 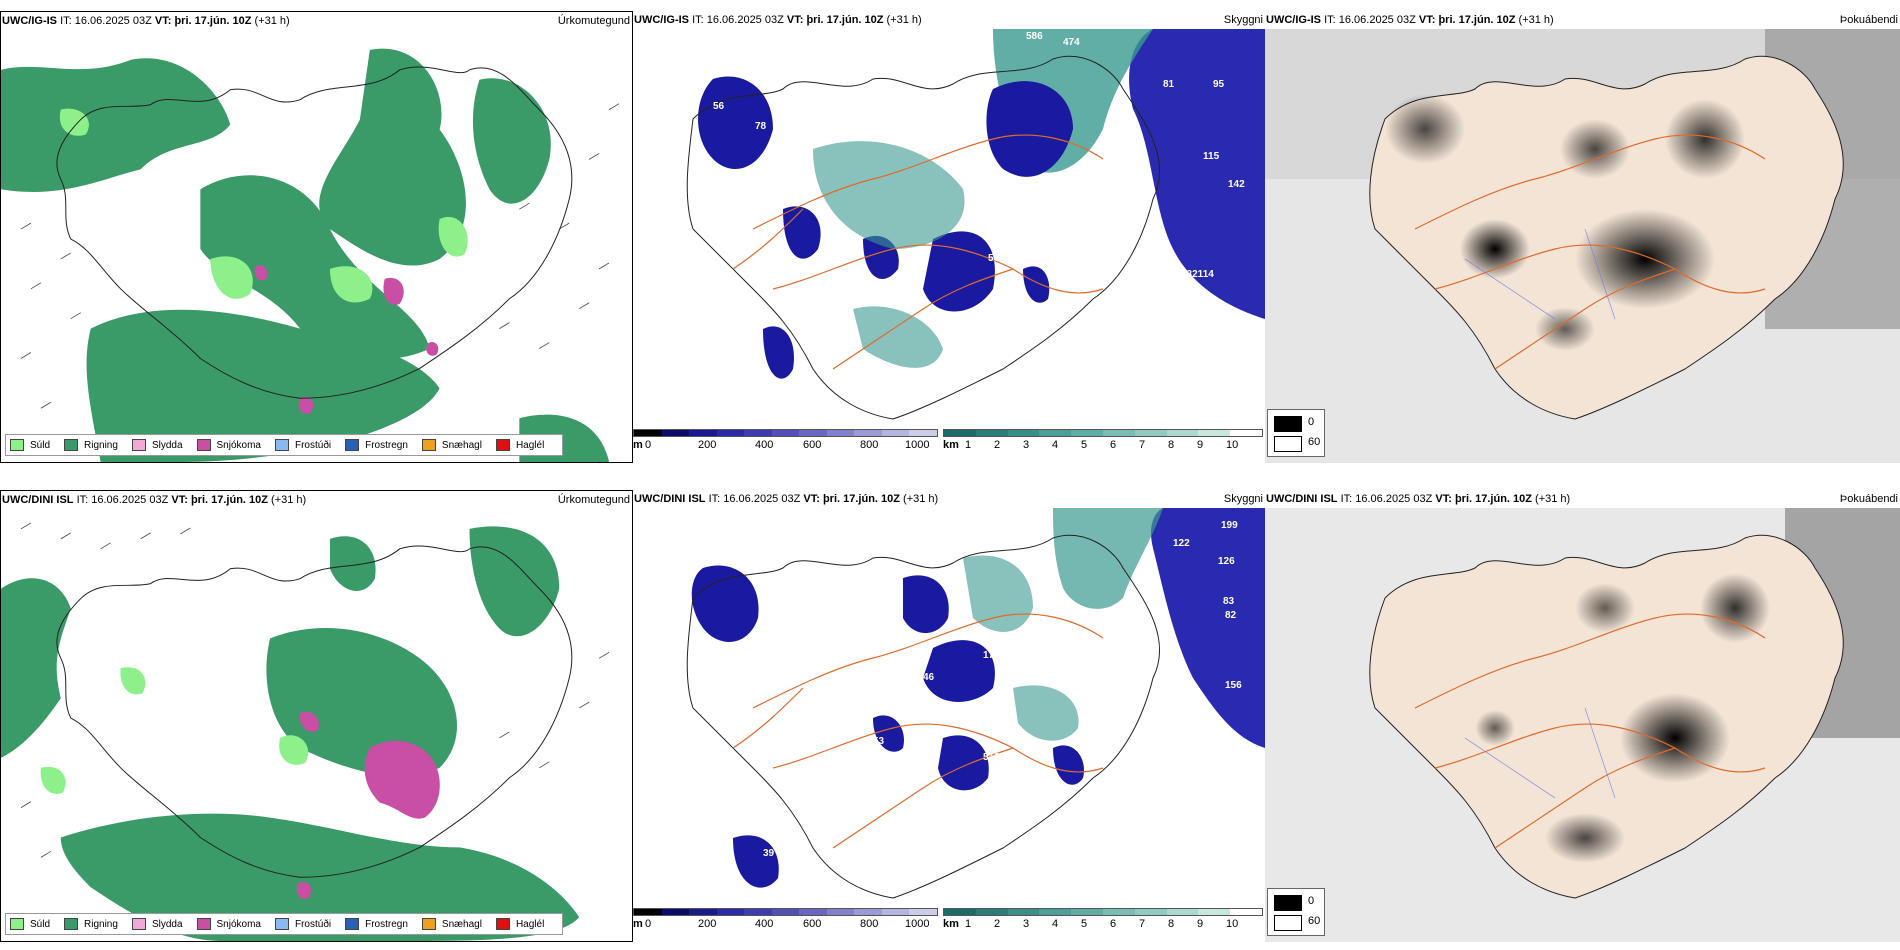 What do you see at coordinates (1288, 424) in the screenshot?
I see `fog-legend-swatch-low` at bounding box center [1288, 424].